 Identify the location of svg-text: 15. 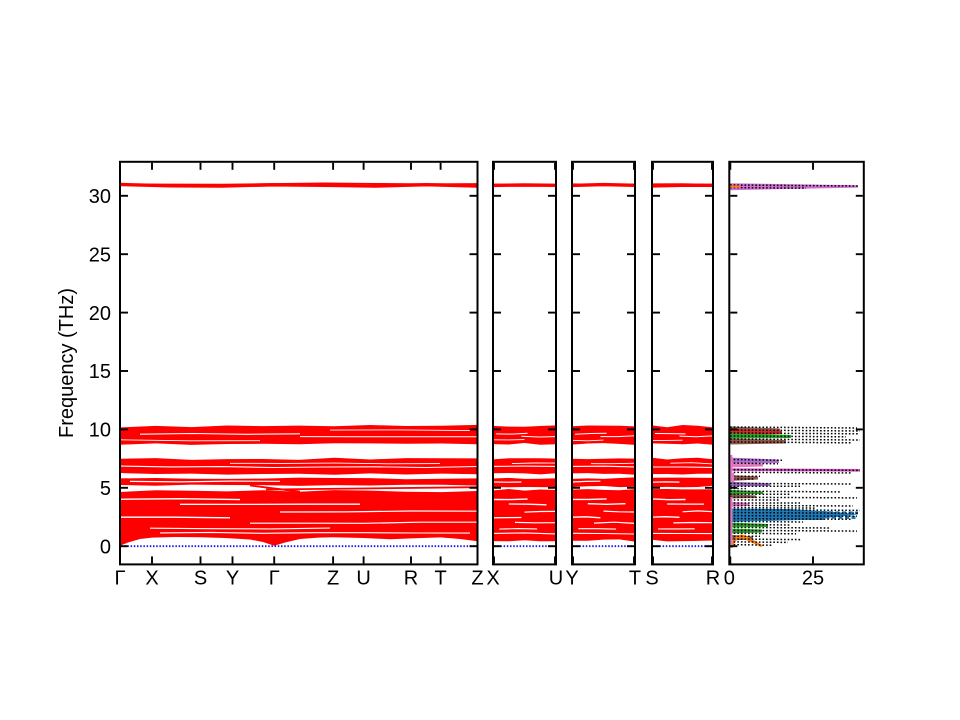
(100, 372).